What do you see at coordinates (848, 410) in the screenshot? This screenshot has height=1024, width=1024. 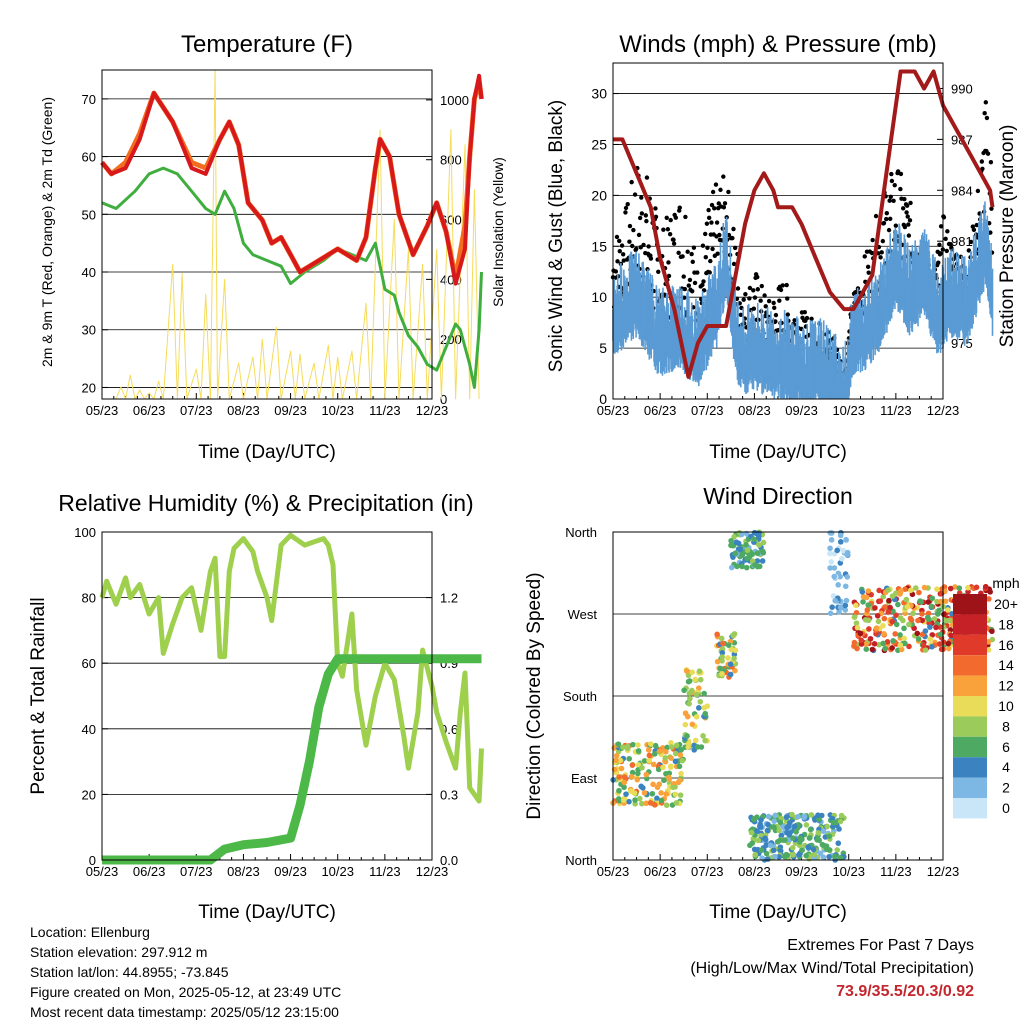 I see `x-tick-label: 10/23` at bounding box center [848, 410].